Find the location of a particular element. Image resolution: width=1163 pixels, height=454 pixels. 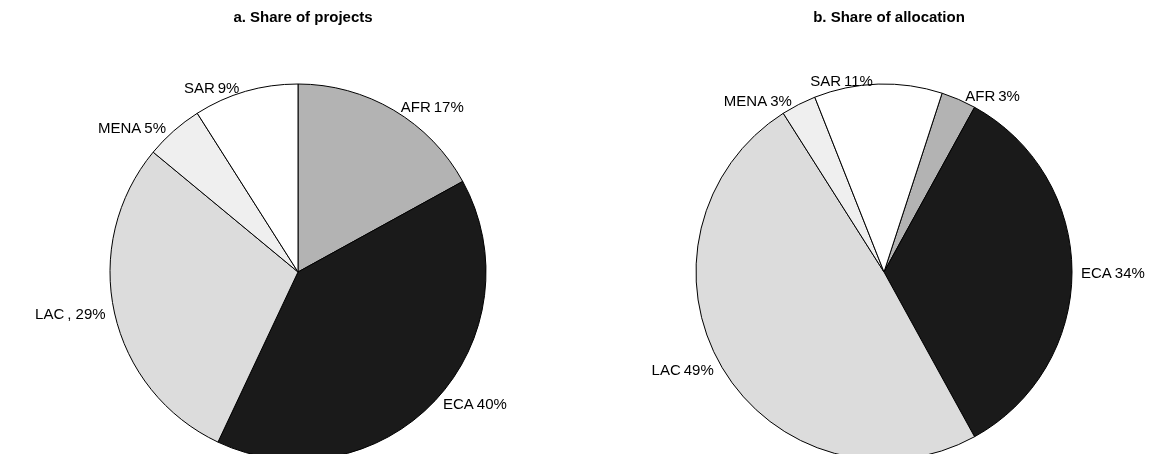

data-label: , 29% is located at coordinates (86, 314).